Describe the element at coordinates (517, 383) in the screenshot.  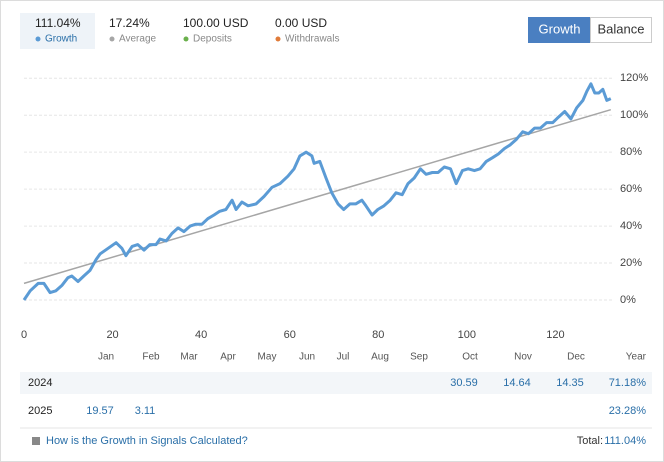
I see `cell: 14.64` at that location.